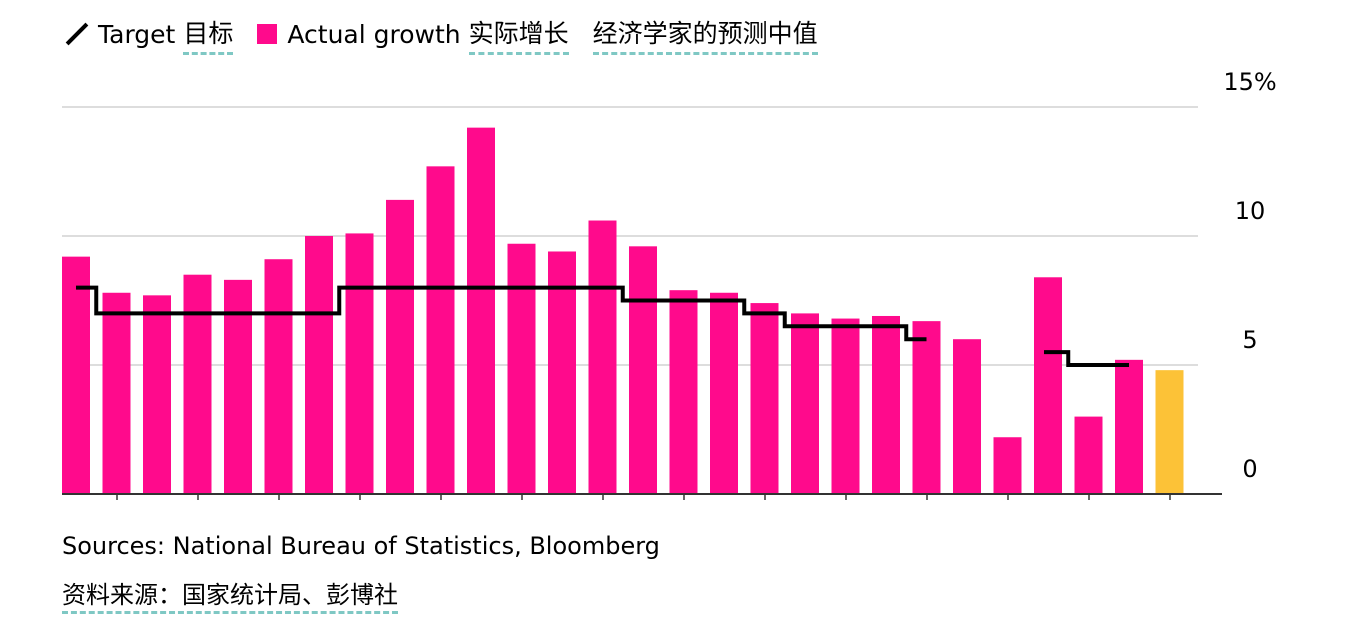 The width and height of the screenshot is (1366, 621). Describe the element at coordinates (75, 34) in the screenshot. I see `target-line-swatch` at that location.